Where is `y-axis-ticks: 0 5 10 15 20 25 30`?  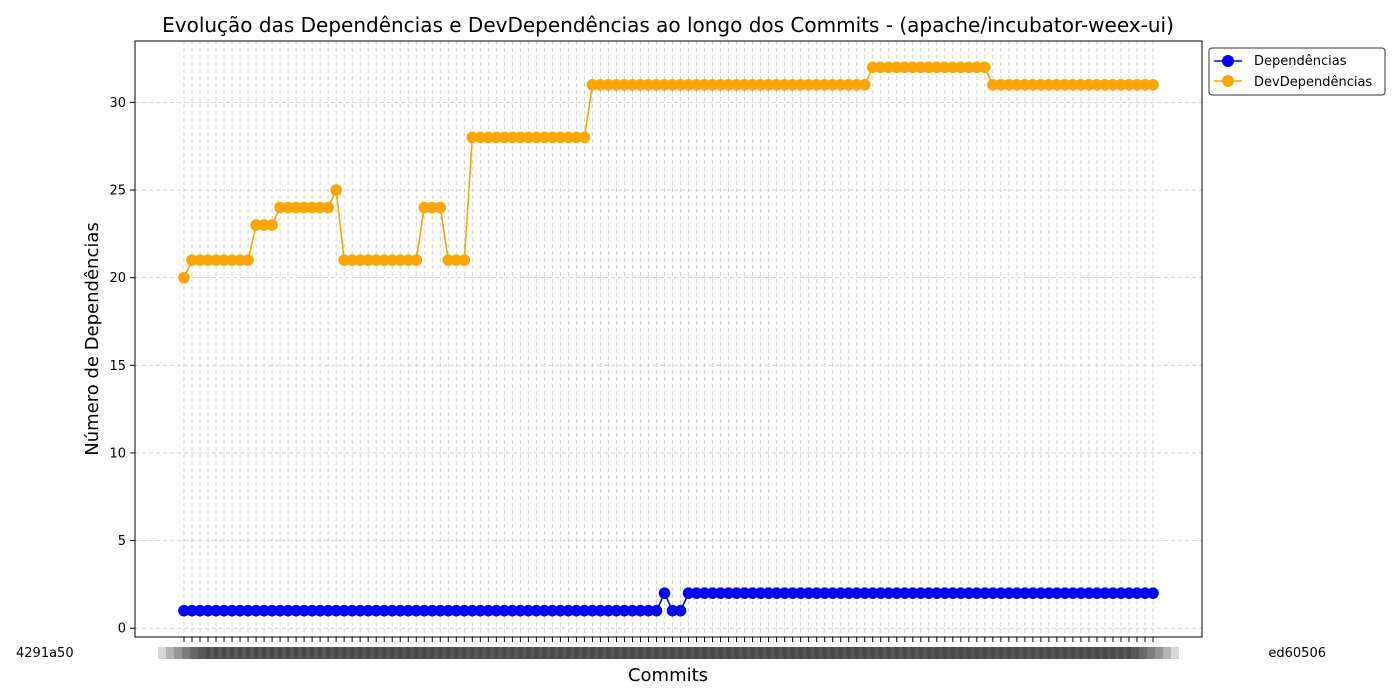
y-axis-ticks: 0 5 10 15 20 25 30 is located at coordinates (122, 366).